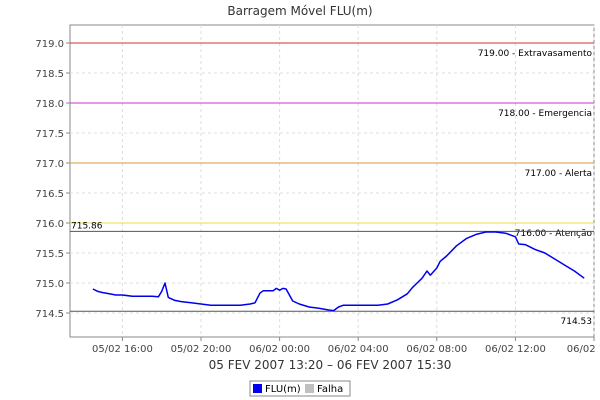 This screenshot has height=400, width=600. Describe the element at coordinates (545, 114) in the screenshot. I see `threshold-label: 718.00 - Emergencia` at that location.